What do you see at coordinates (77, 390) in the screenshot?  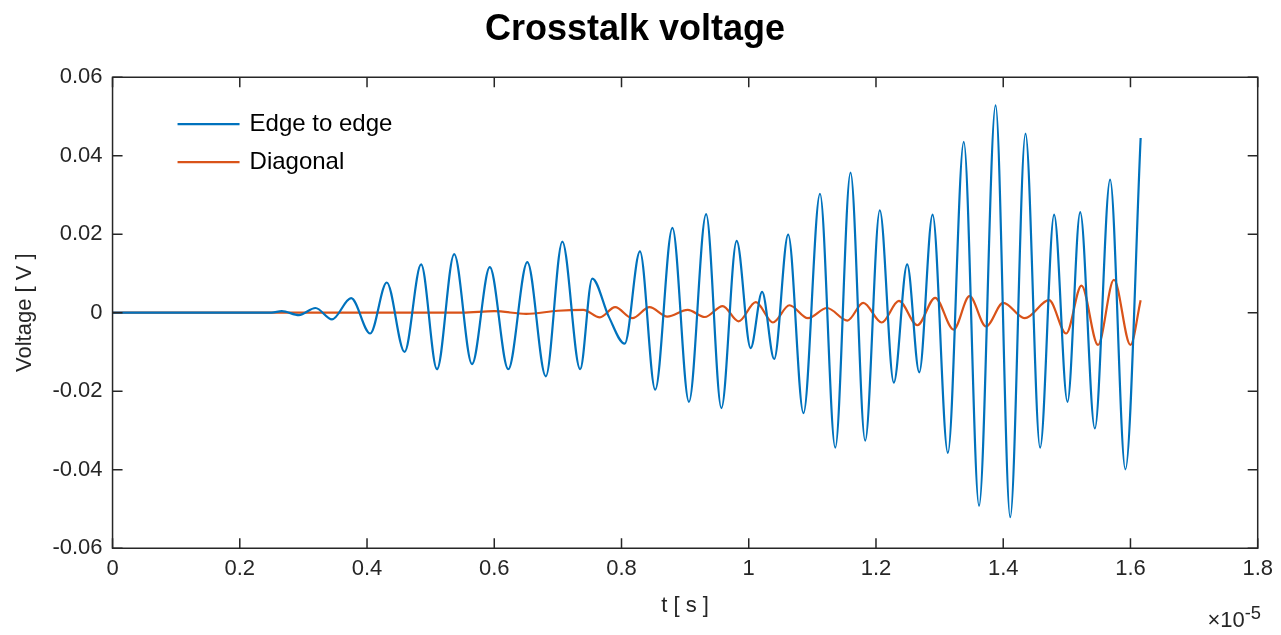 I see `y-tick-label: -0.02` at bounding box center [77, 390].